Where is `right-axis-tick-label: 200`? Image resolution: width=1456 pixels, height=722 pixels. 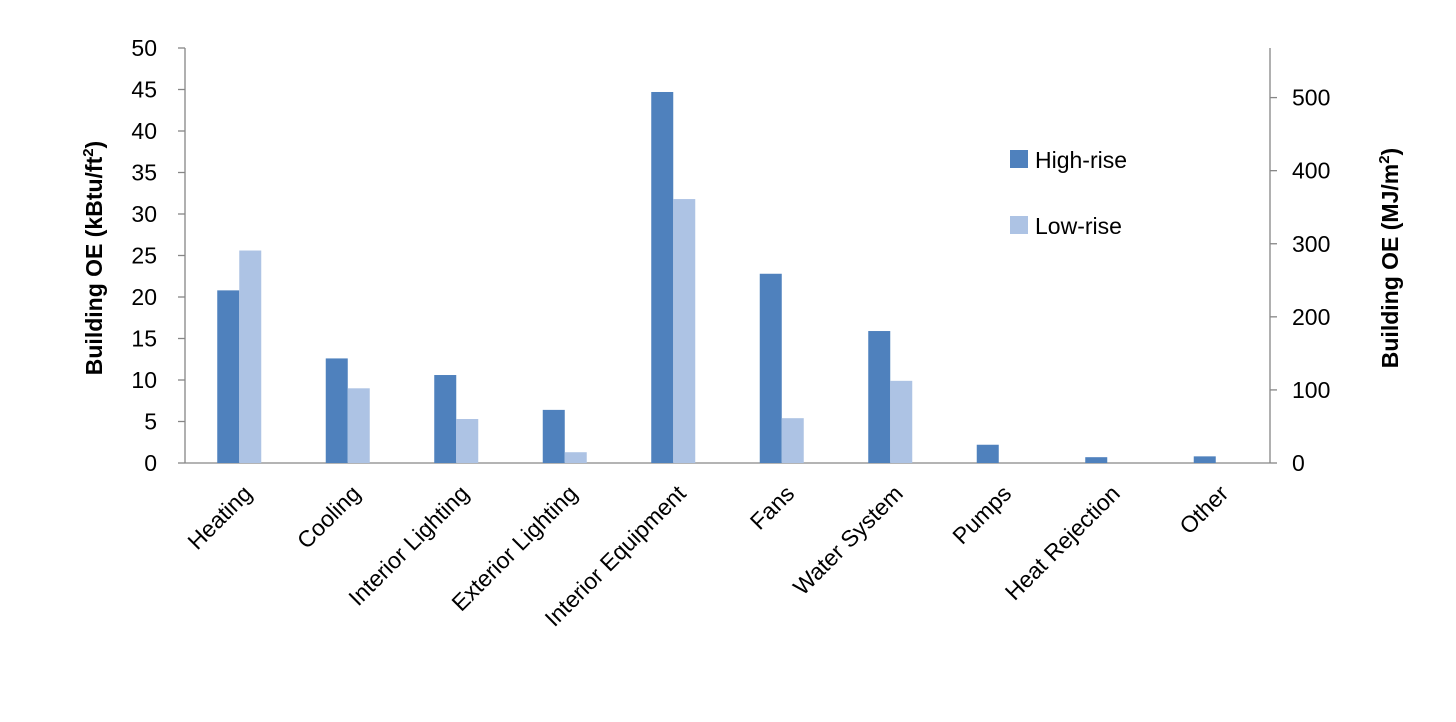 right-axis-tick-label: 200 is located at coordinates (1311, 317).